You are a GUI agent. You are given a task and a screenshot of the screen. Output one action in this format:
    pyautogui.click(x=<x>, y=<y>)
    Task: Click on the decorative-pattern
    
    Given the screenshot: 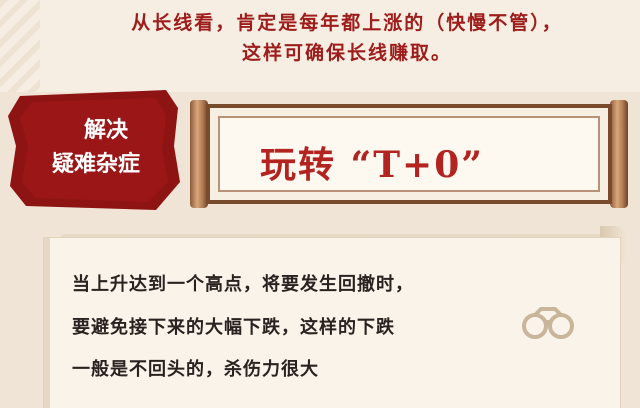 What is the action you would take?
    pyautogui.click(x=20, y=46)
    